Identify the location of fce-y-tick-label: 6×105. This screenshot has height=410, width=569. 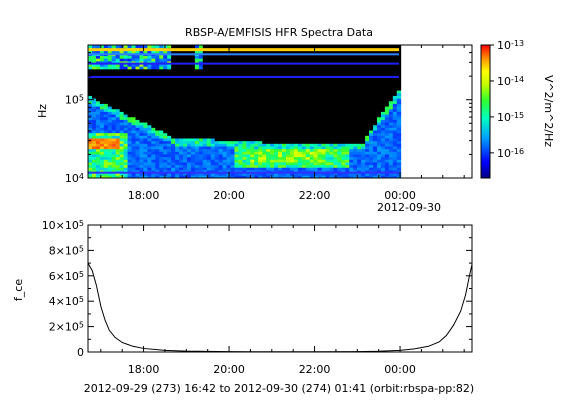
(66, 276).